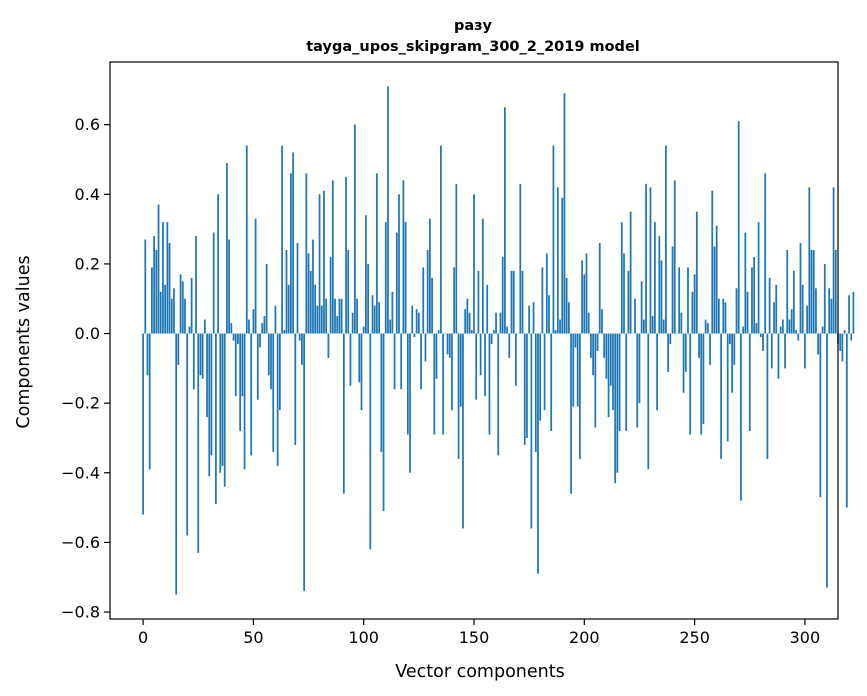 This screenshot has width=867, height=696. I want to click on y-tick-label: 0.0, so click(87, 333).